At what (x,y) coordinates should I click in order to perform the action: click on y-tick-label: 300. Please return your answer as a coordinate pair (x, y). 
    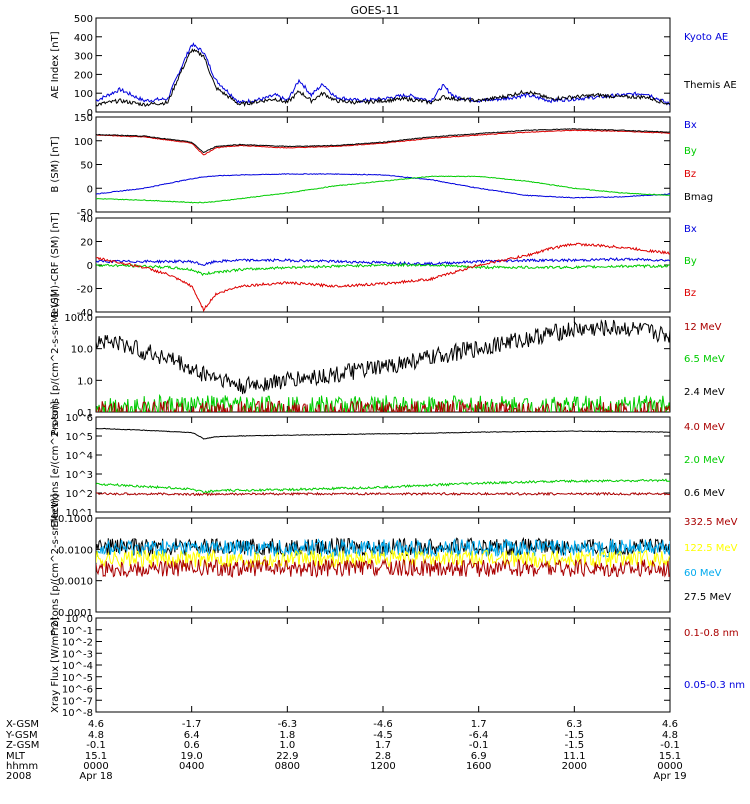
    Looking at the image, I should click on (83, 57).